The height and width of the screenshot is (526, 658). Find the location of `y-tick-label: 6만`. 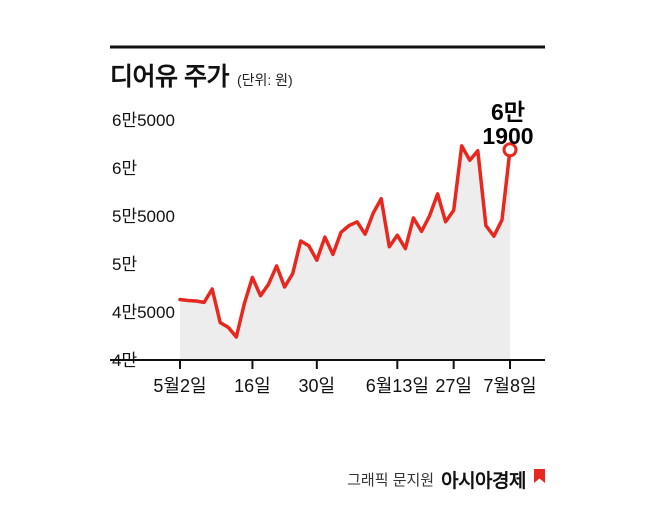

y-tick-label: 6만 is located at coordinates (124, 168).